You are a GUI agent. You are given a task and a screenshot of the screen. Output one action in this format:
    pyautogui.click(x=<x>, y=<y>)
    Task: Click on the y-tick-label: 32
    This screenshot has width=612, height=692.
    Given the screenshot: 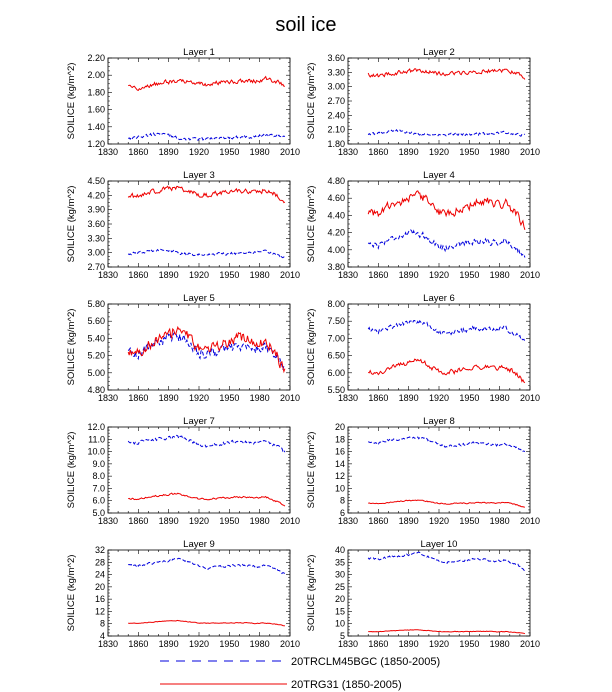 What is the action you would take?
    pyautogui.click(x=100, y=550)
    